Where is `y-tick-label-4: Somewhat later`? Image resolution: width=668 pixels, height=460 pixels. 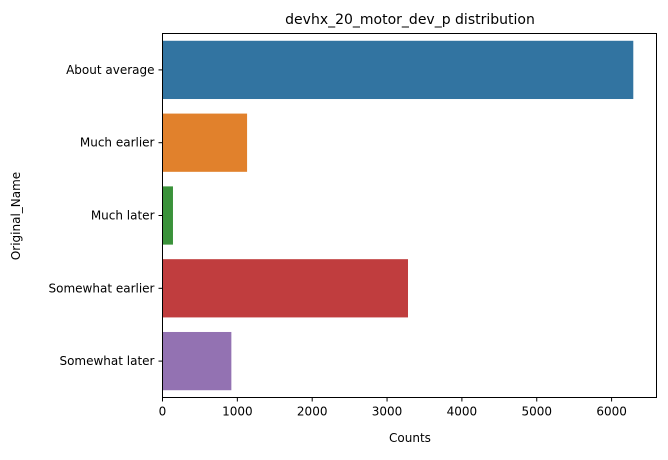 y-tick-label-4: Somewhat later is located at coordinates (106, 361).